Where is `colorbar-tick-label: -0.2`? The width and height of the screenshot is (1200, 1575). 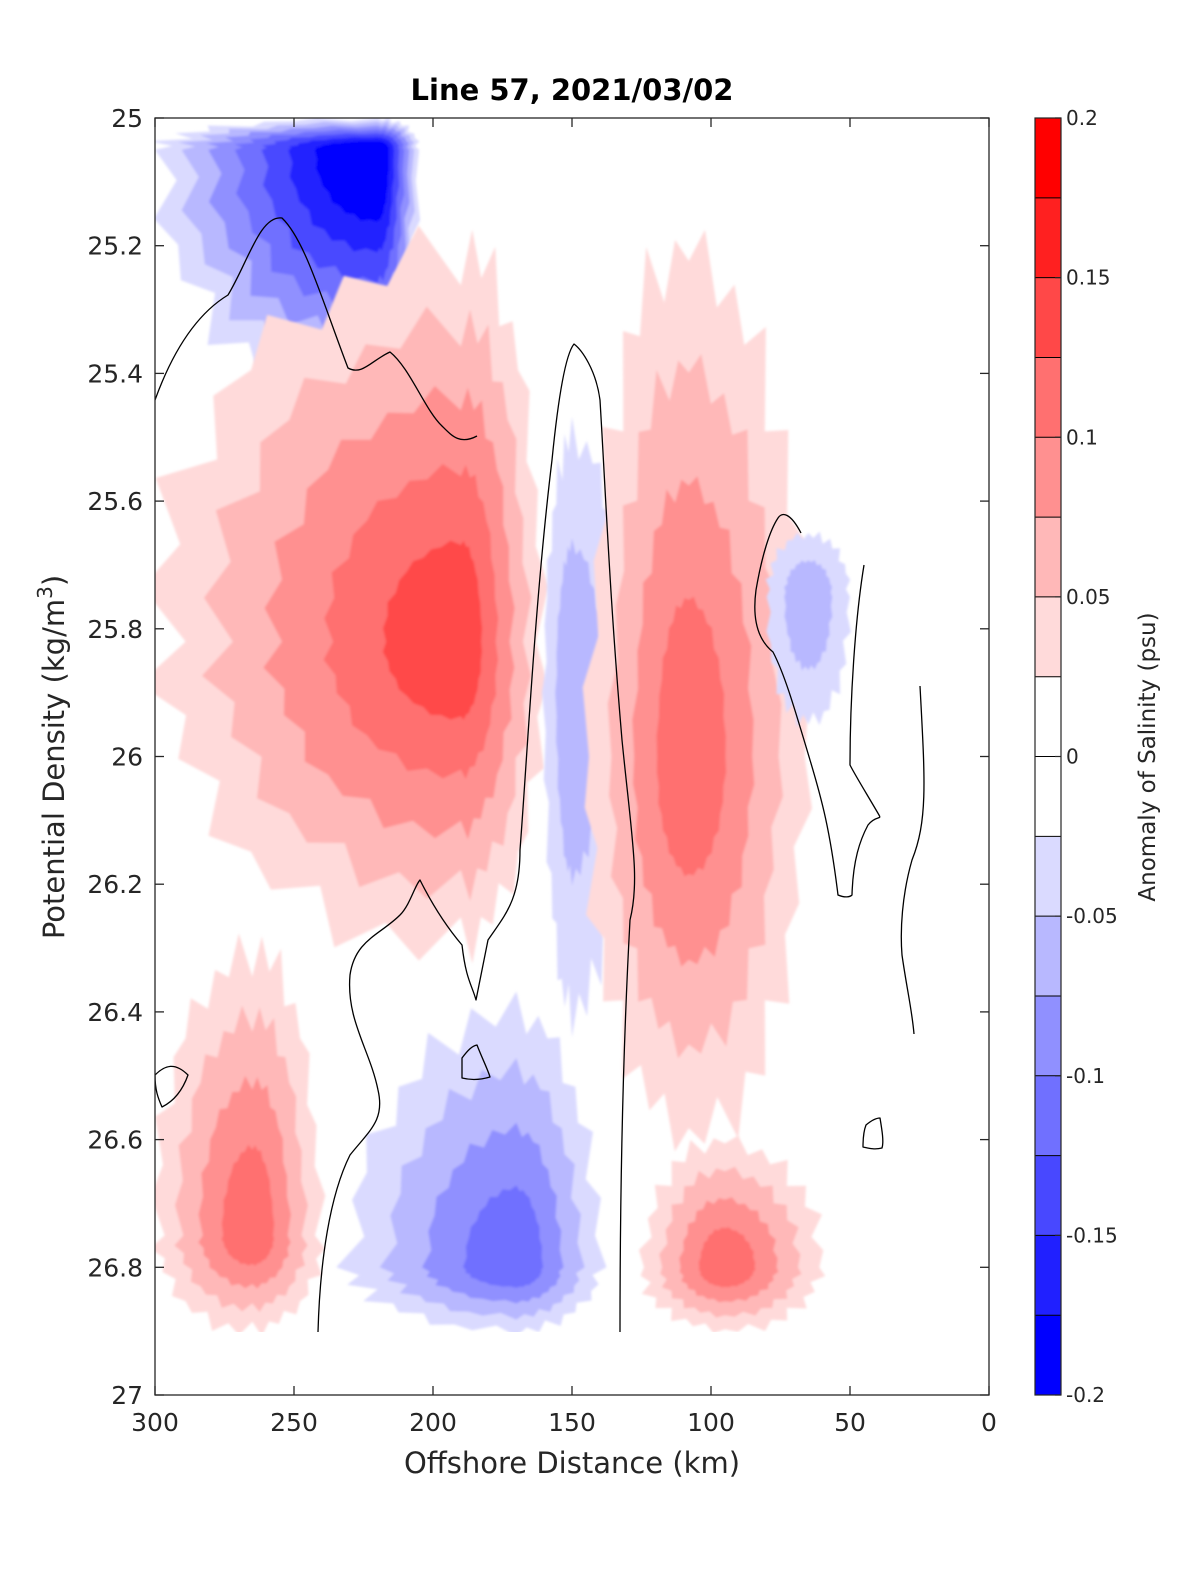 colorbar-tick-label: -0.2 is located at coordinates (1085, 1395).